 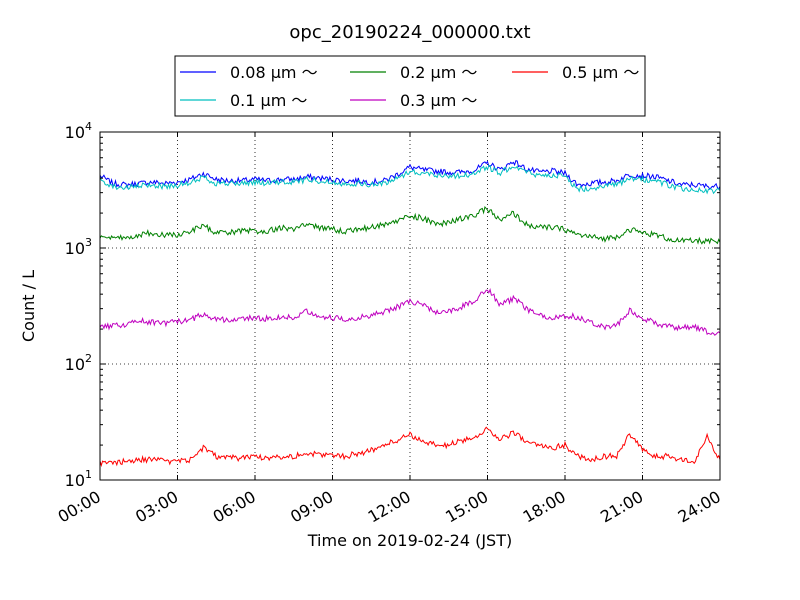 I want to click on y-tick-label: 10⁴, so click(x=78, y=131).